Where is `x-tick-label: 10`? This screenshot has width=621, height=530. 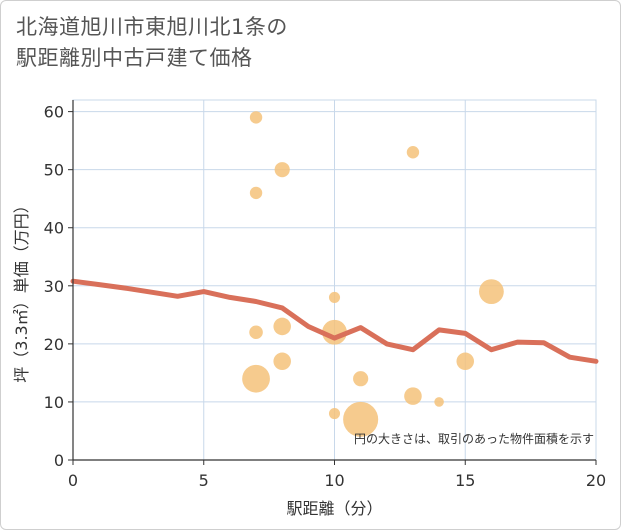 x-tick-label: 10 is located at coordinates (334, 480).